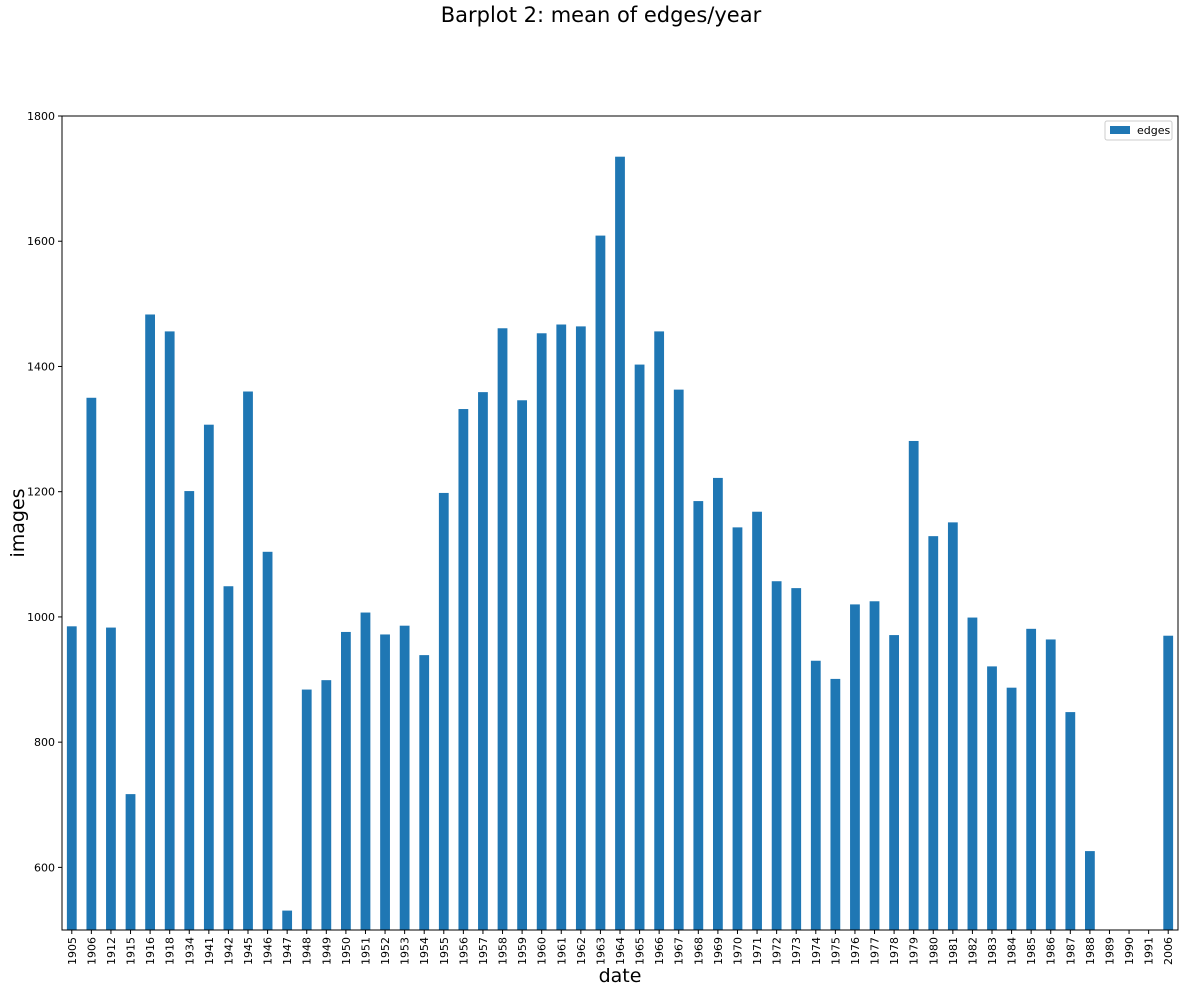 Image resolution: width=1188 pixels, height=992 pixels. I want to click on x-tick-label: 1947, so click(287, 951).